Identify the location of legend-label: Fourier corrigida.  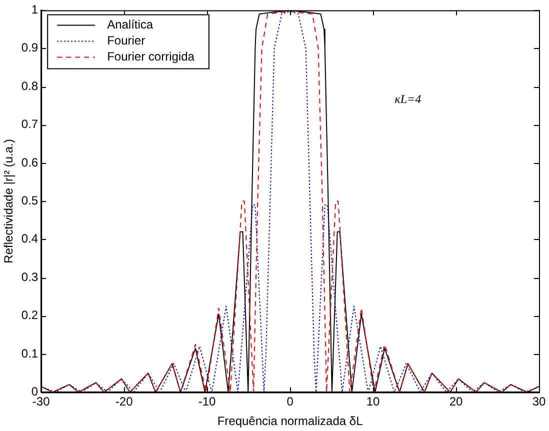
(151, 57).